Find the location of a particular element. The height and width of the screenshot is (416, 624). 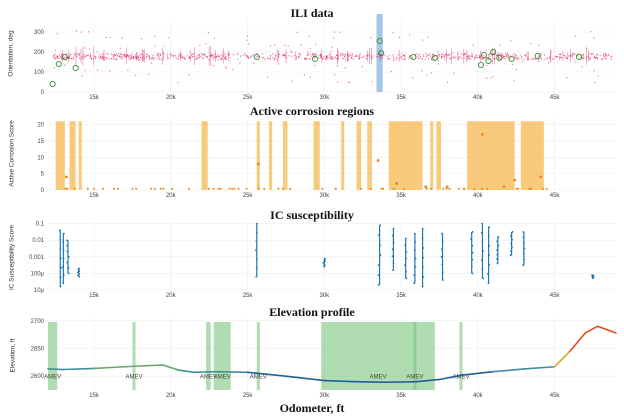

y-tick-label: 2650 is located at coordinates (38, 349).